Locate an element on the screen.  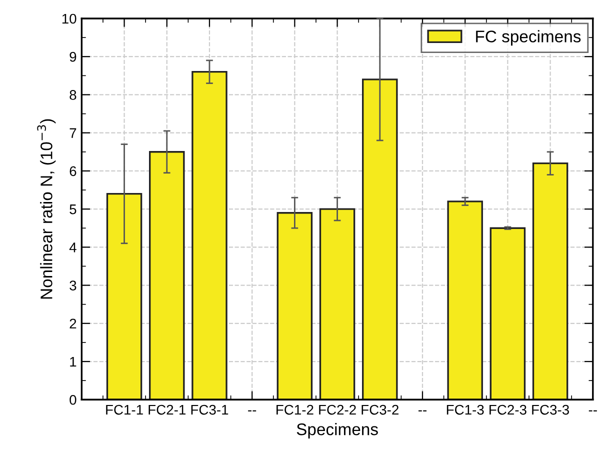
y-tick-label: 2 is located at coordinates (73, 323).